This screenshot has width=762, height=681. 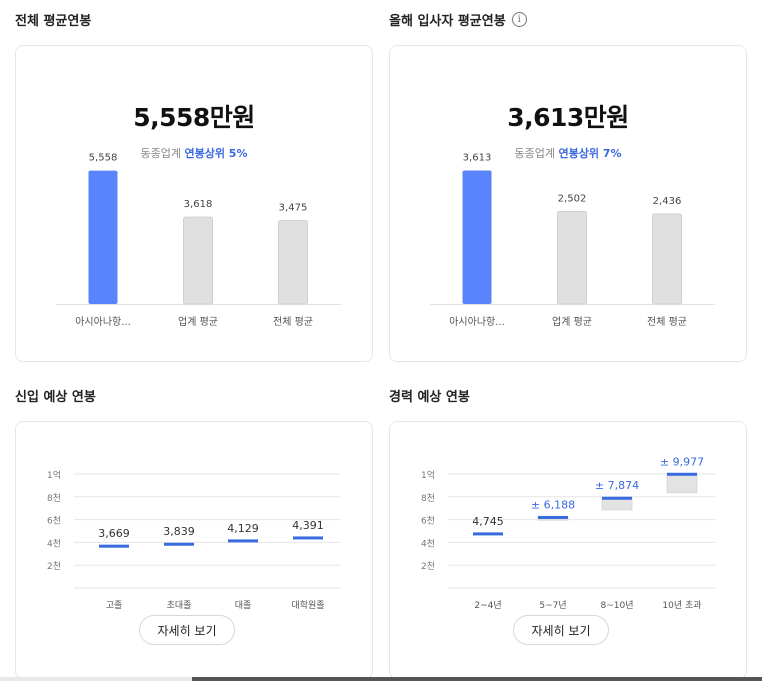 What do you see at coordinates (617, 605) in the screenshot?
I see `category-label: 8~10년` at bounding box center [617, 605].